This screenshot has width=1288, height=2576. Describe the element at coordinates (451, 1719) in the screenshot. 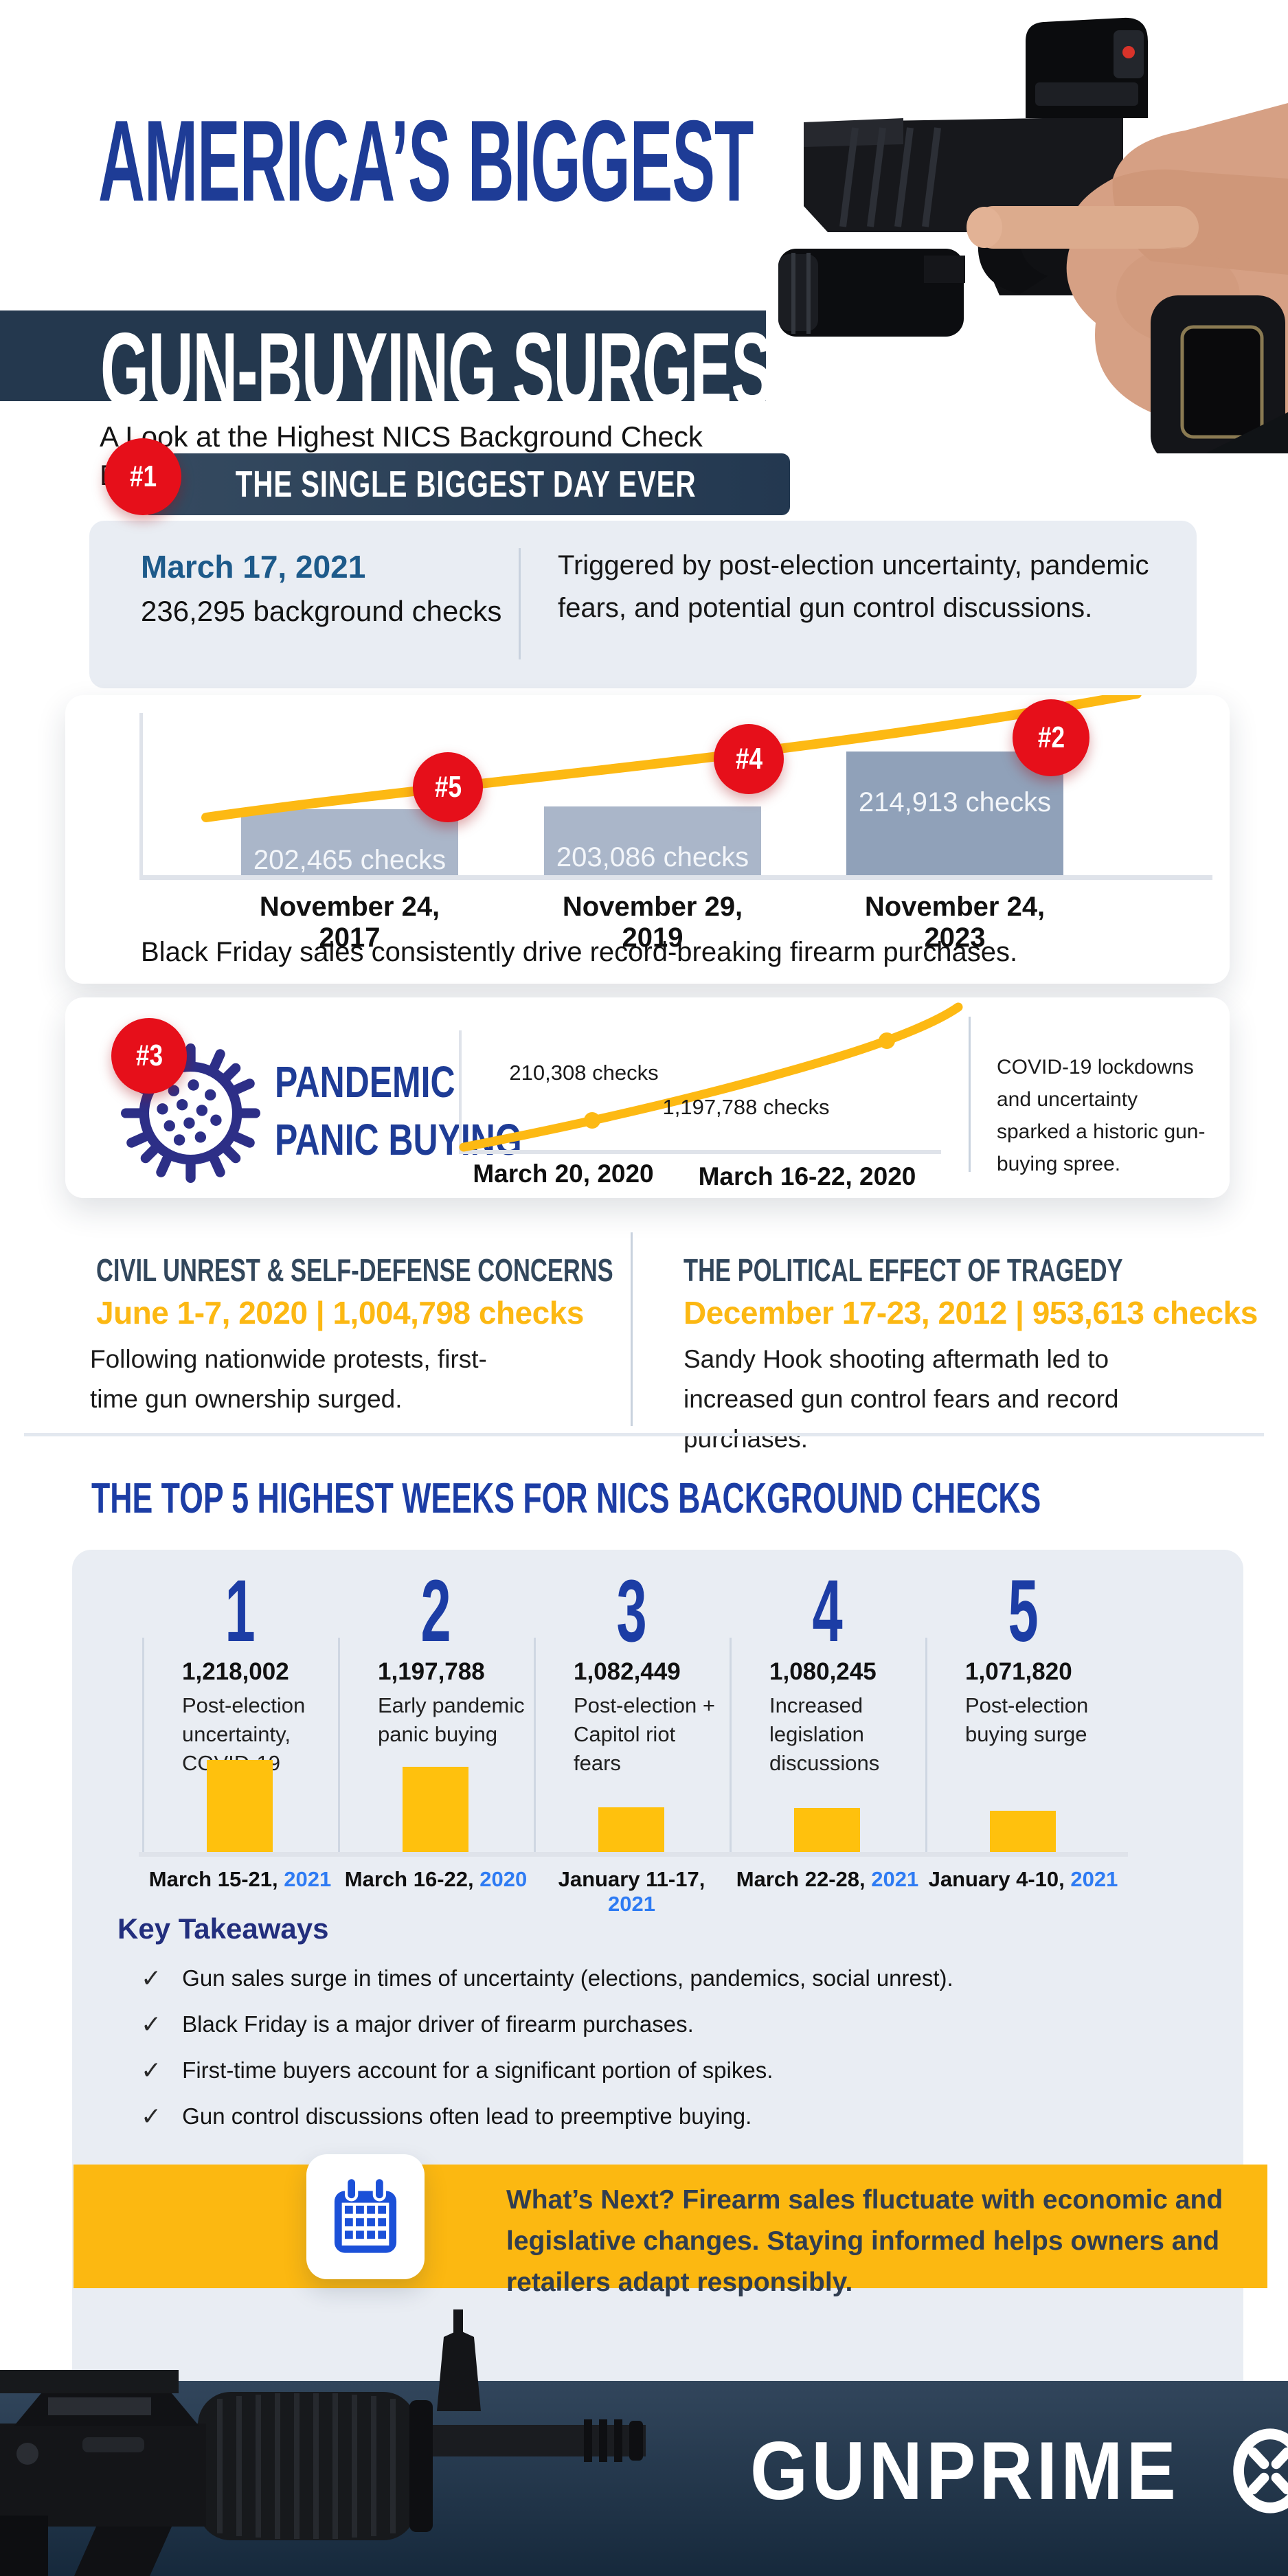

I see `week-description: Early pandemic panic buying` at that location.